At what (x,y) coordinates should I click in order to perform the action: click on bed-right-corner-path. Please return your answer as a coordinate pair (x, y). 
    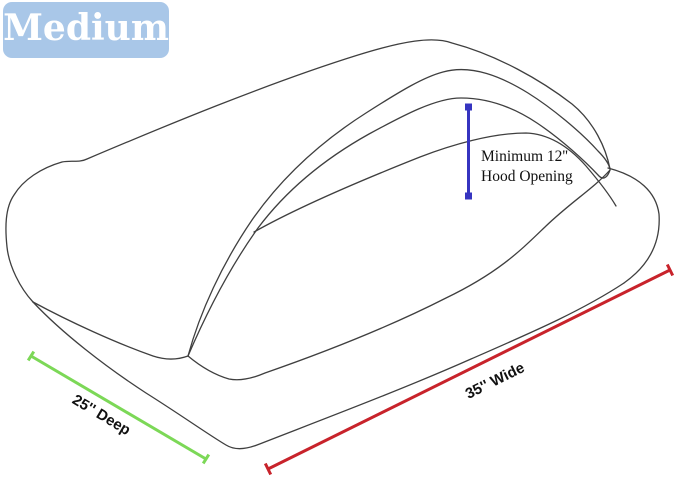
    Looking at the image, I should click on (633, 225).